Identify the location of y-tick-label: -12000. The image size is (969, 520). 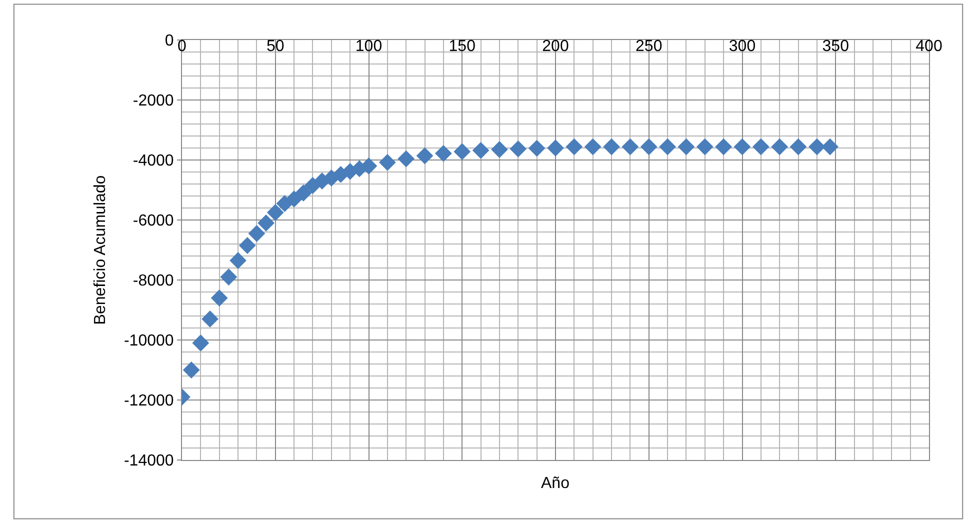
(149, 401).